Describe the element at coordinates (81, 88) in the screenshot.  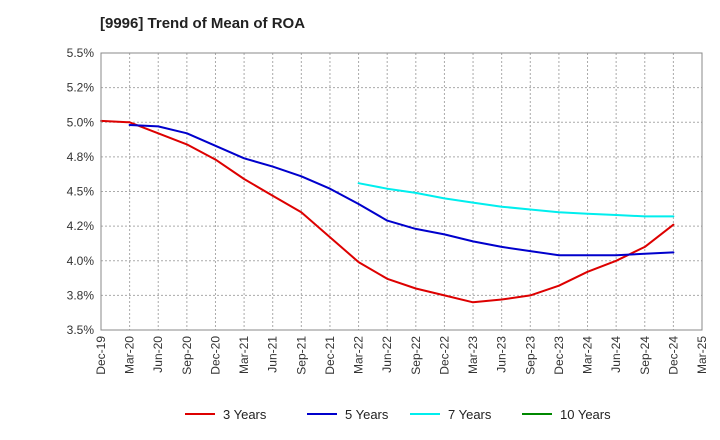
I see `y-tick-label: 5.2%` at that location.